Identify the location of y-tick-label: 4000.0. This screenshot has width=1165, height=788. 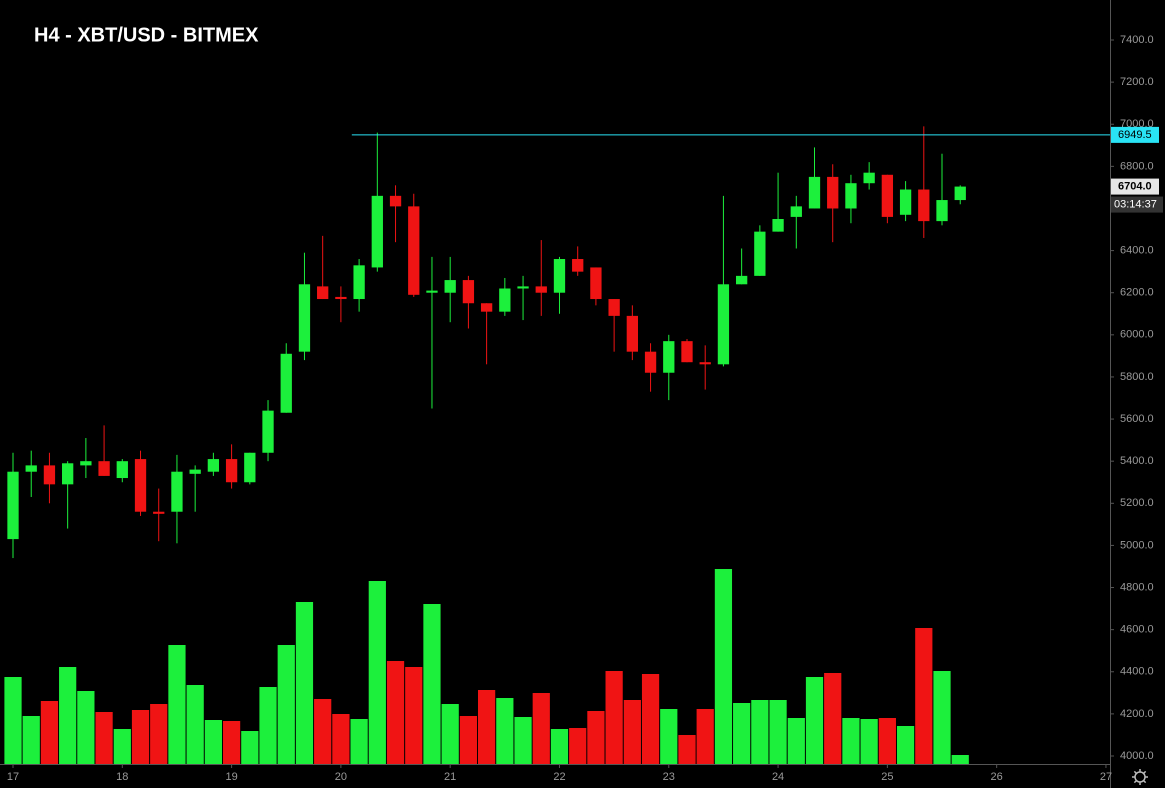
(1137, 756).